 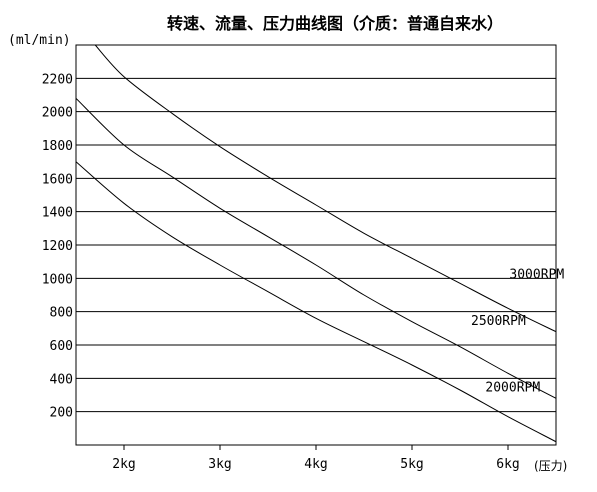 I want to click on y-tick-label-200: 200, so click(x=61, y=413).